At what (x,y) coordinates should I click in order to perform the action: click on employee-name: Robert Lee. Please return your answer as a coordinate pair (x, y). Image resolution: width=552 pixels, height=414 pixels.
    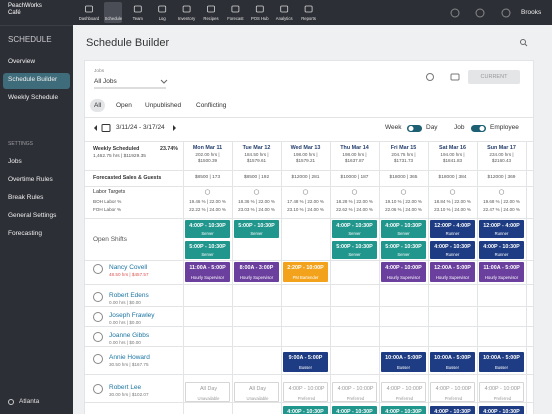
    Looking at the image, I should click on (125, 387).